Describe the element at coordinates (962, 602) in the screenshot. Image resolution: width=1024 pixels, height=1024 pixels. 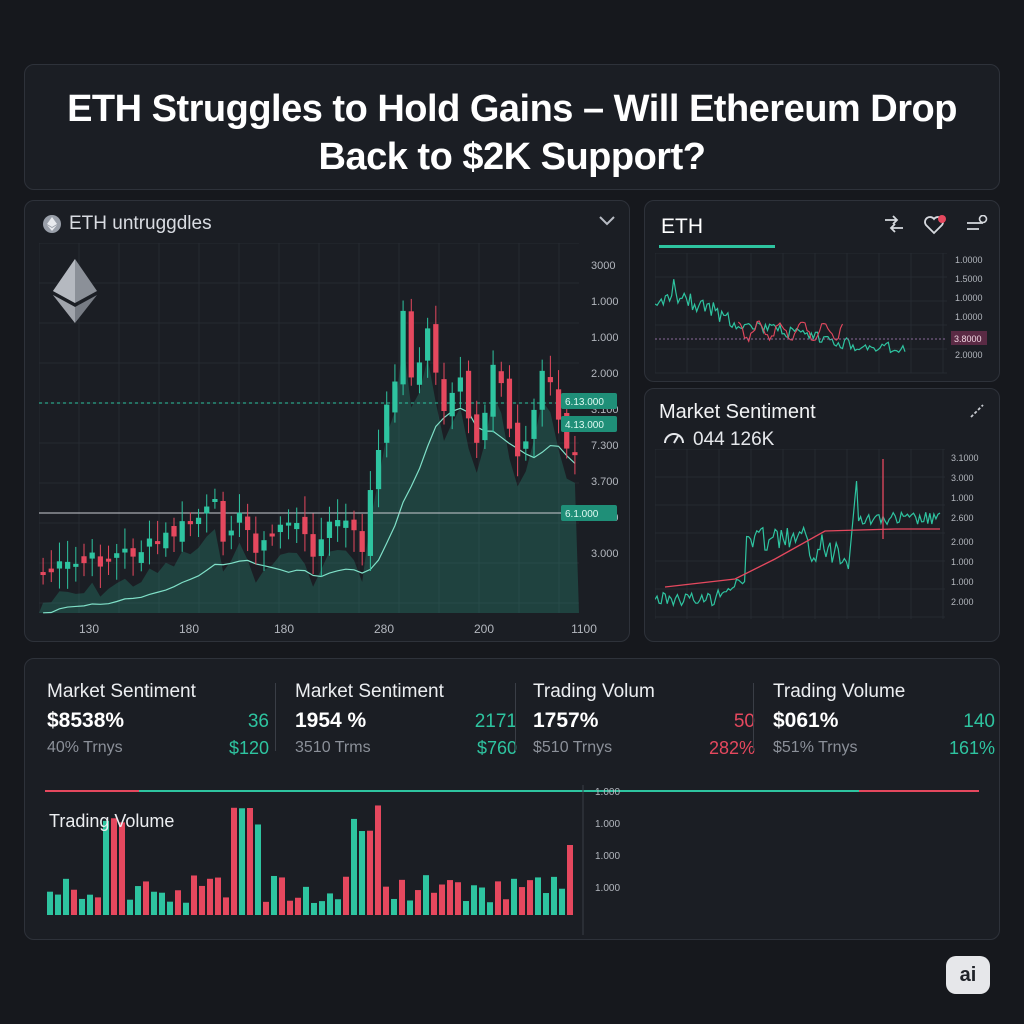
I see `price-axis-label: 2.000` at that location.